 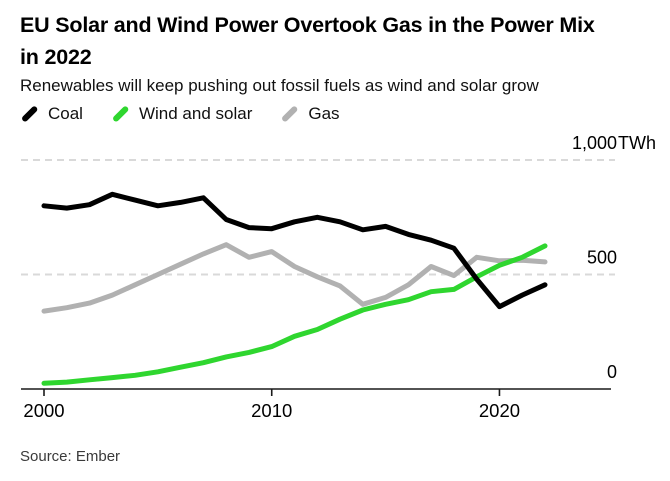 I want to click on x-tick-label-2020: 2020, so click(x=499, y=410).